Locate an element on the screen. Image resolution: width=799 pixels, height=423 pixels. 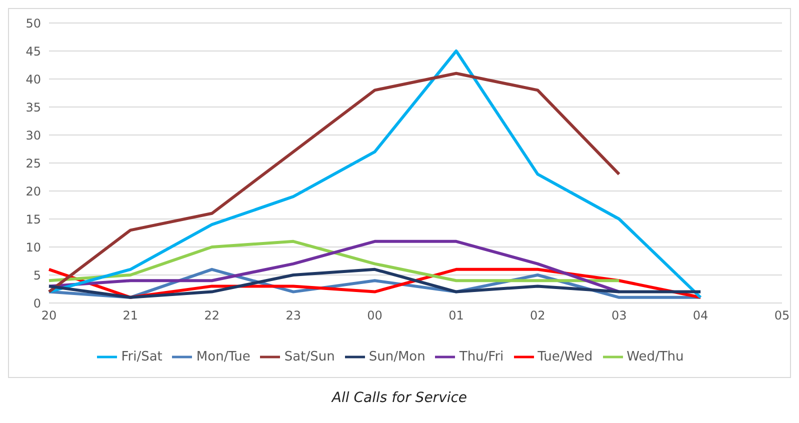
x-tick-label: 04 is located at coordinates (700, 315).